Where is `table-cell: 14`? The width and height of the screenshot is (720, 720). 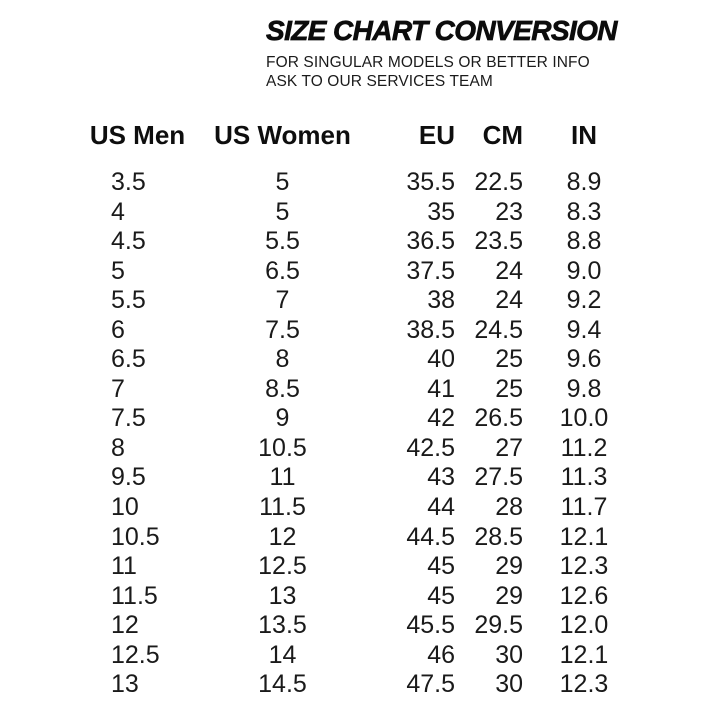 table-cell: 14 is located at coordinates (282, 654).